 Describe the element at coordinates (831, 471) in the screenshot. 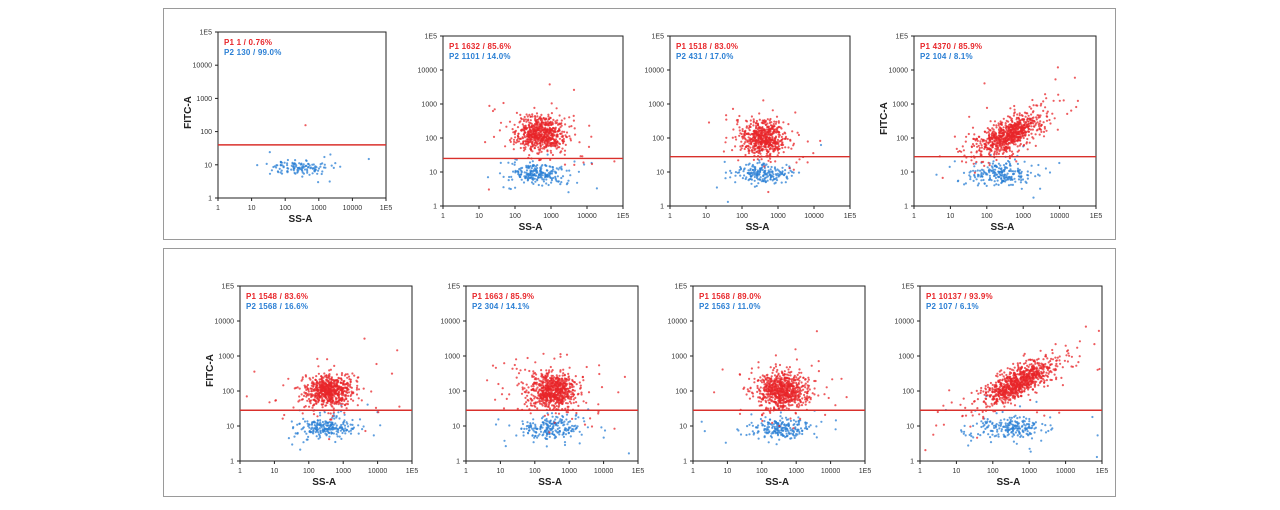

I see `x-tick-label: 10000` at that location.